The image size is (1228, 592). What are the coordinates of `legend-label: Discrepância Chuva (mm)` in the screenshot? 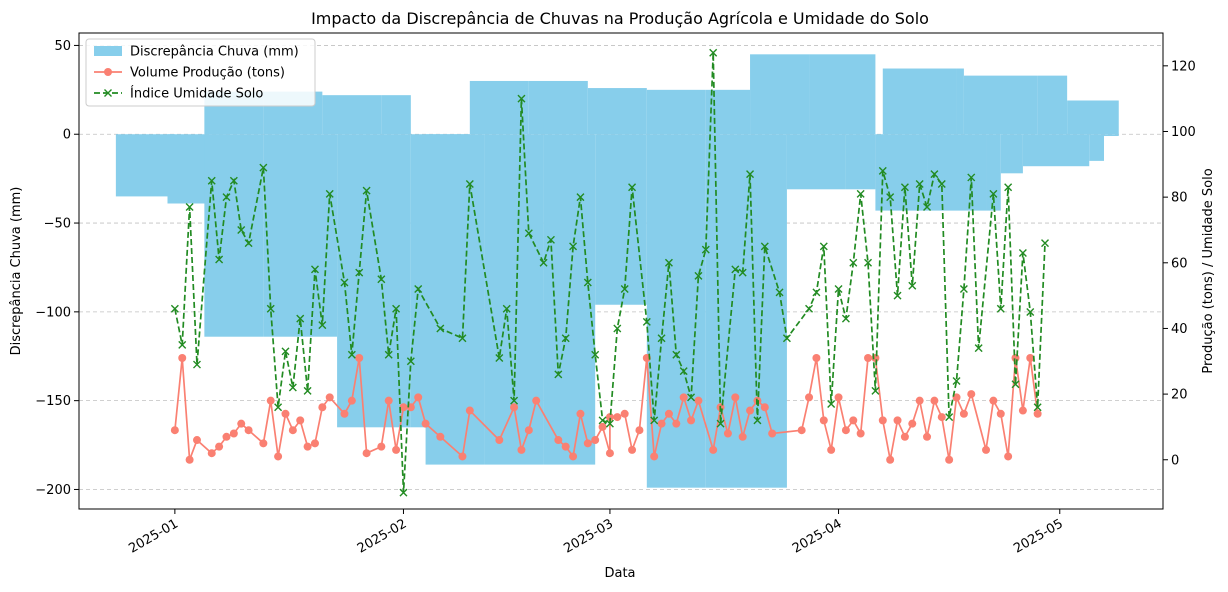 It's located at (214, 52).